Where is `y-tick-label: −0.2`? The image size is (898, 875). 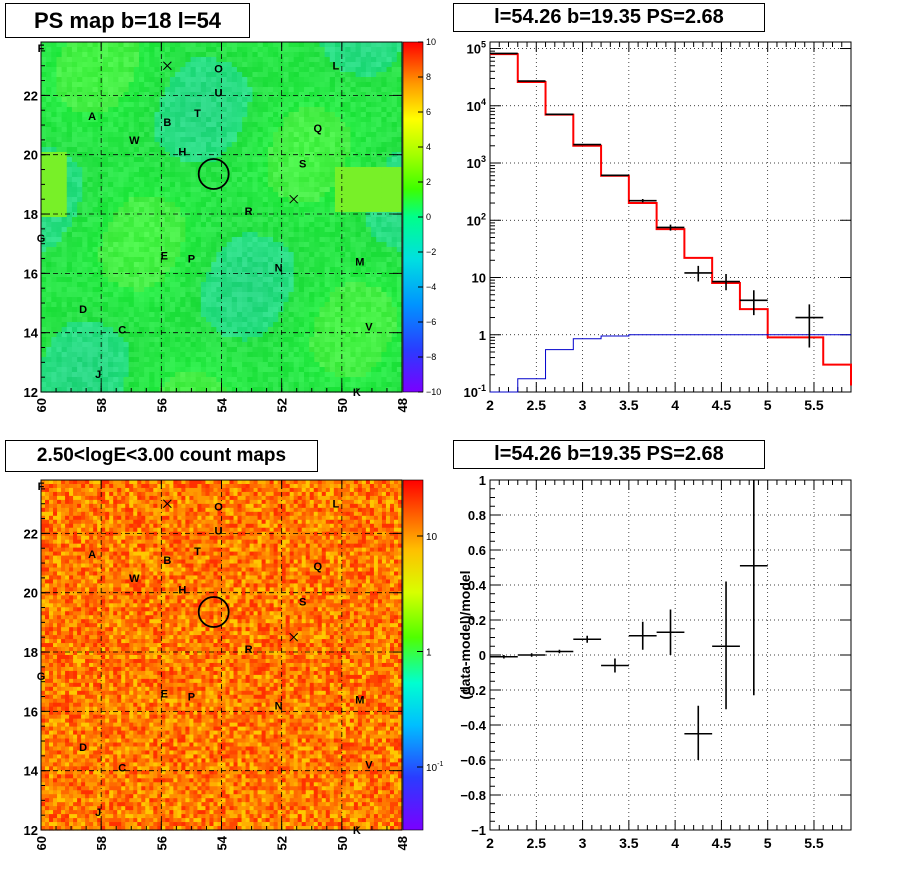 y-tick-label: −0.2 is located at coordinates (473, 690).